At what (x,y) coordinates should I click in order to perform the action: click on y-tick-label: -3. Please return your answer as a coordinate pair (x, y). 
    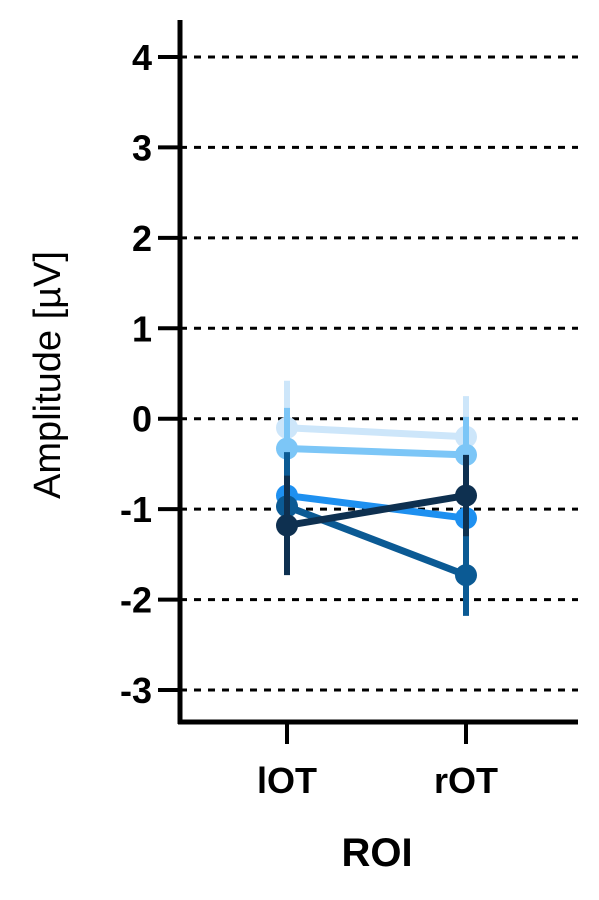
    Looking at the image, I should click on (136, 690).